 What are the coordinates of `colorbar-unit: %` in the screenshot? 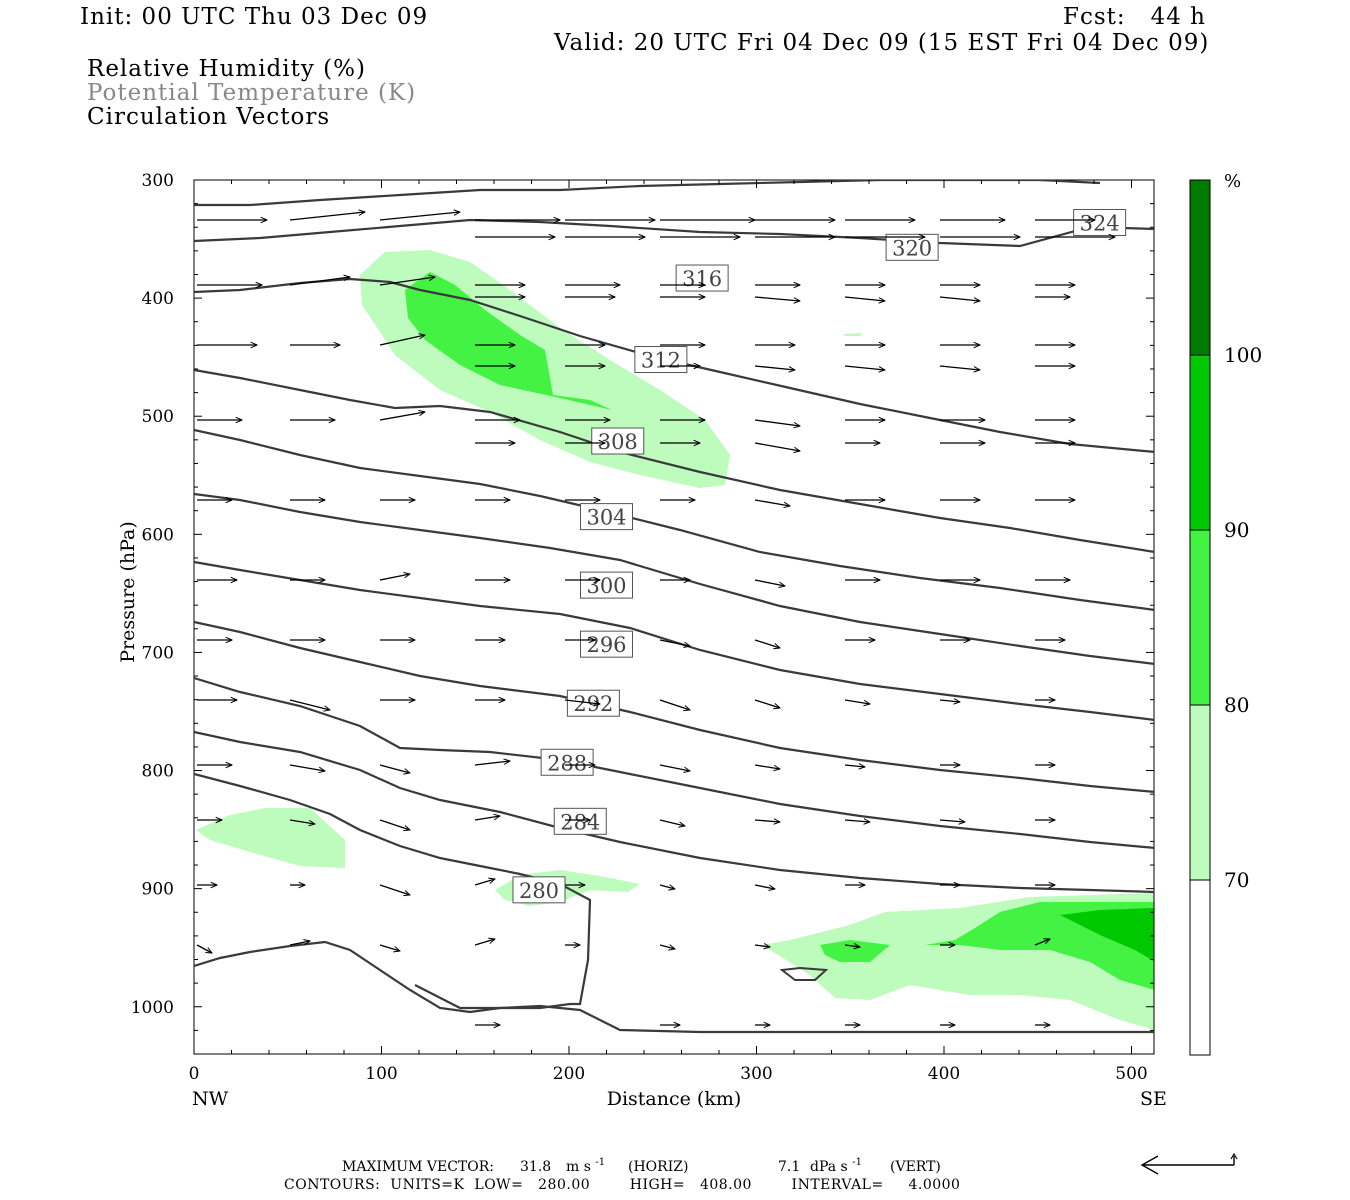 It's located at (1232, 181).